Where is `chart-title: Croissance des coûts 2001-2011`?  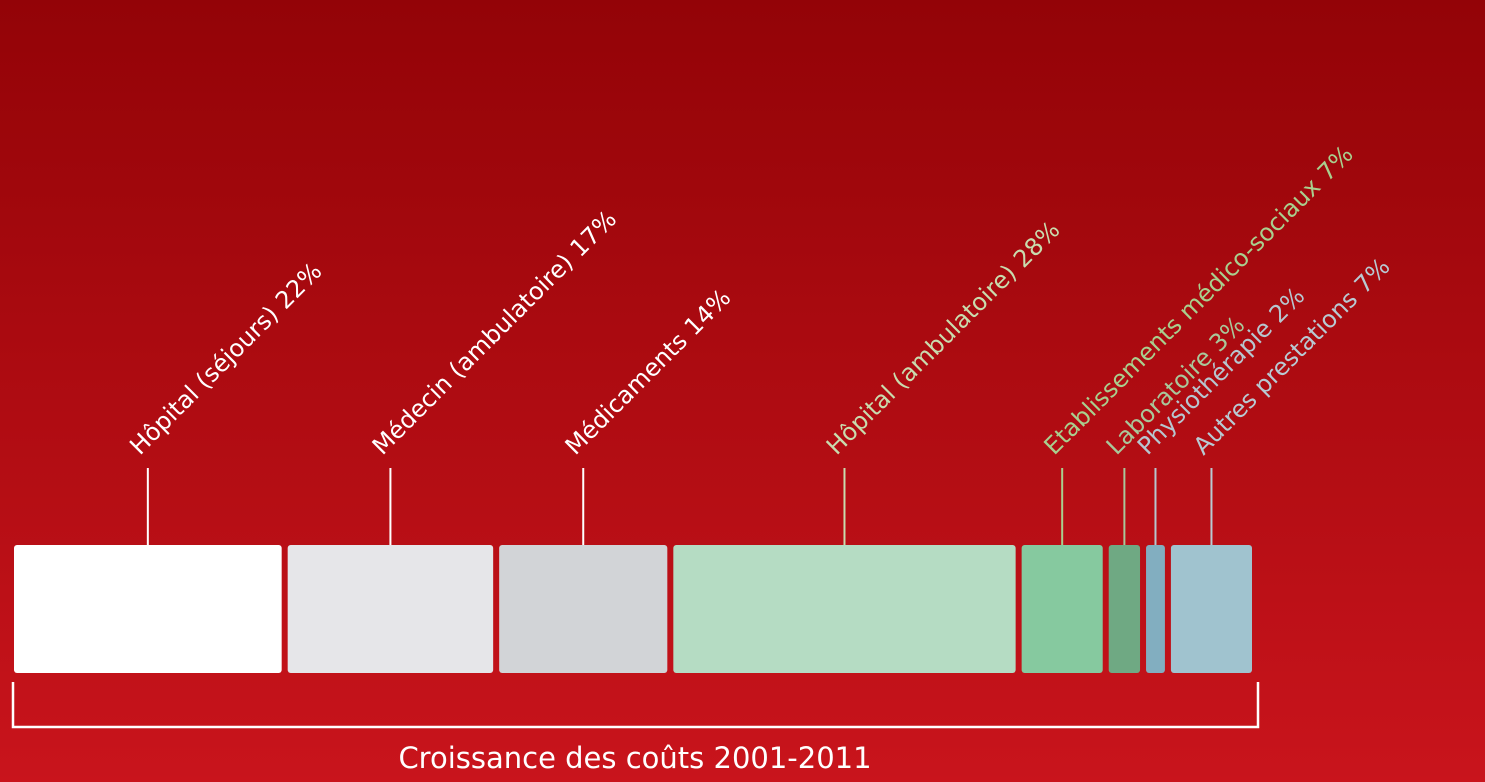 chart-title: Croissance des coûts 2001-2011 is located at coordinates (634, 758).